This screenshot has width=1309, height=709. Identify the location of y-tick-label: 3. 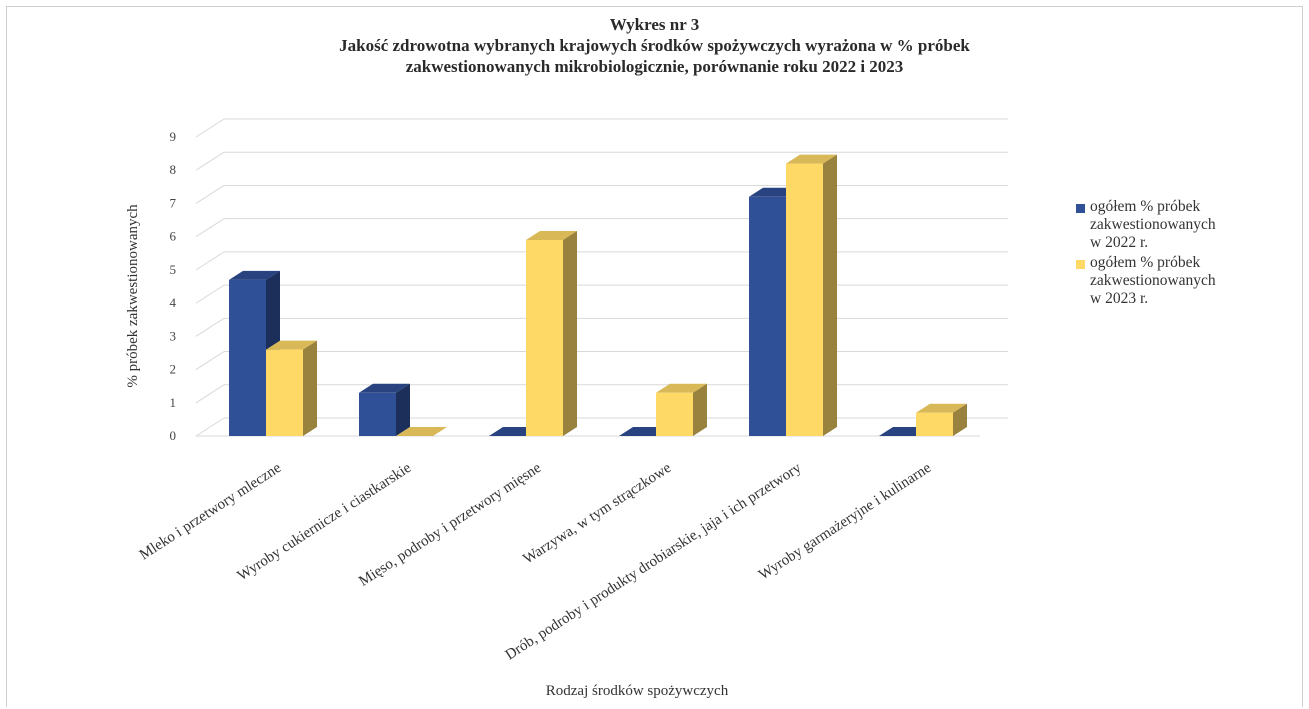
(173, 335).